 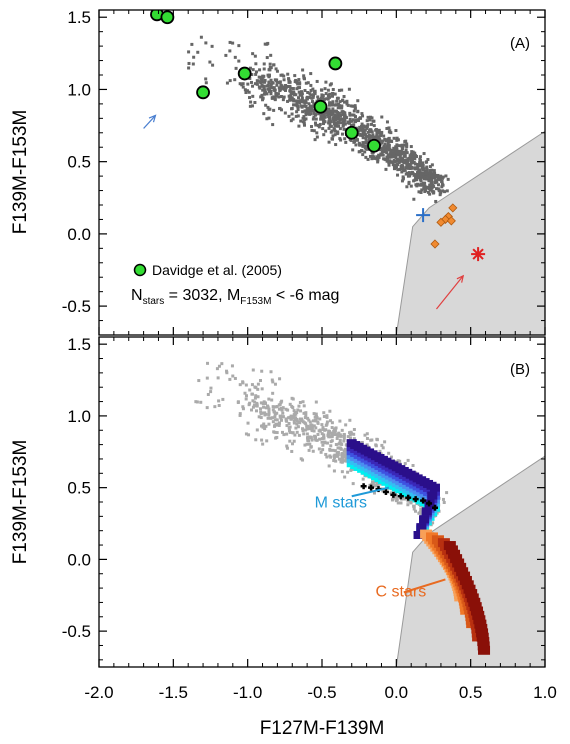 What do you see at coordinates (79, 17) in the screenshot?
I see `y-tick-label: 1.5` at bounding box center [79, 17].